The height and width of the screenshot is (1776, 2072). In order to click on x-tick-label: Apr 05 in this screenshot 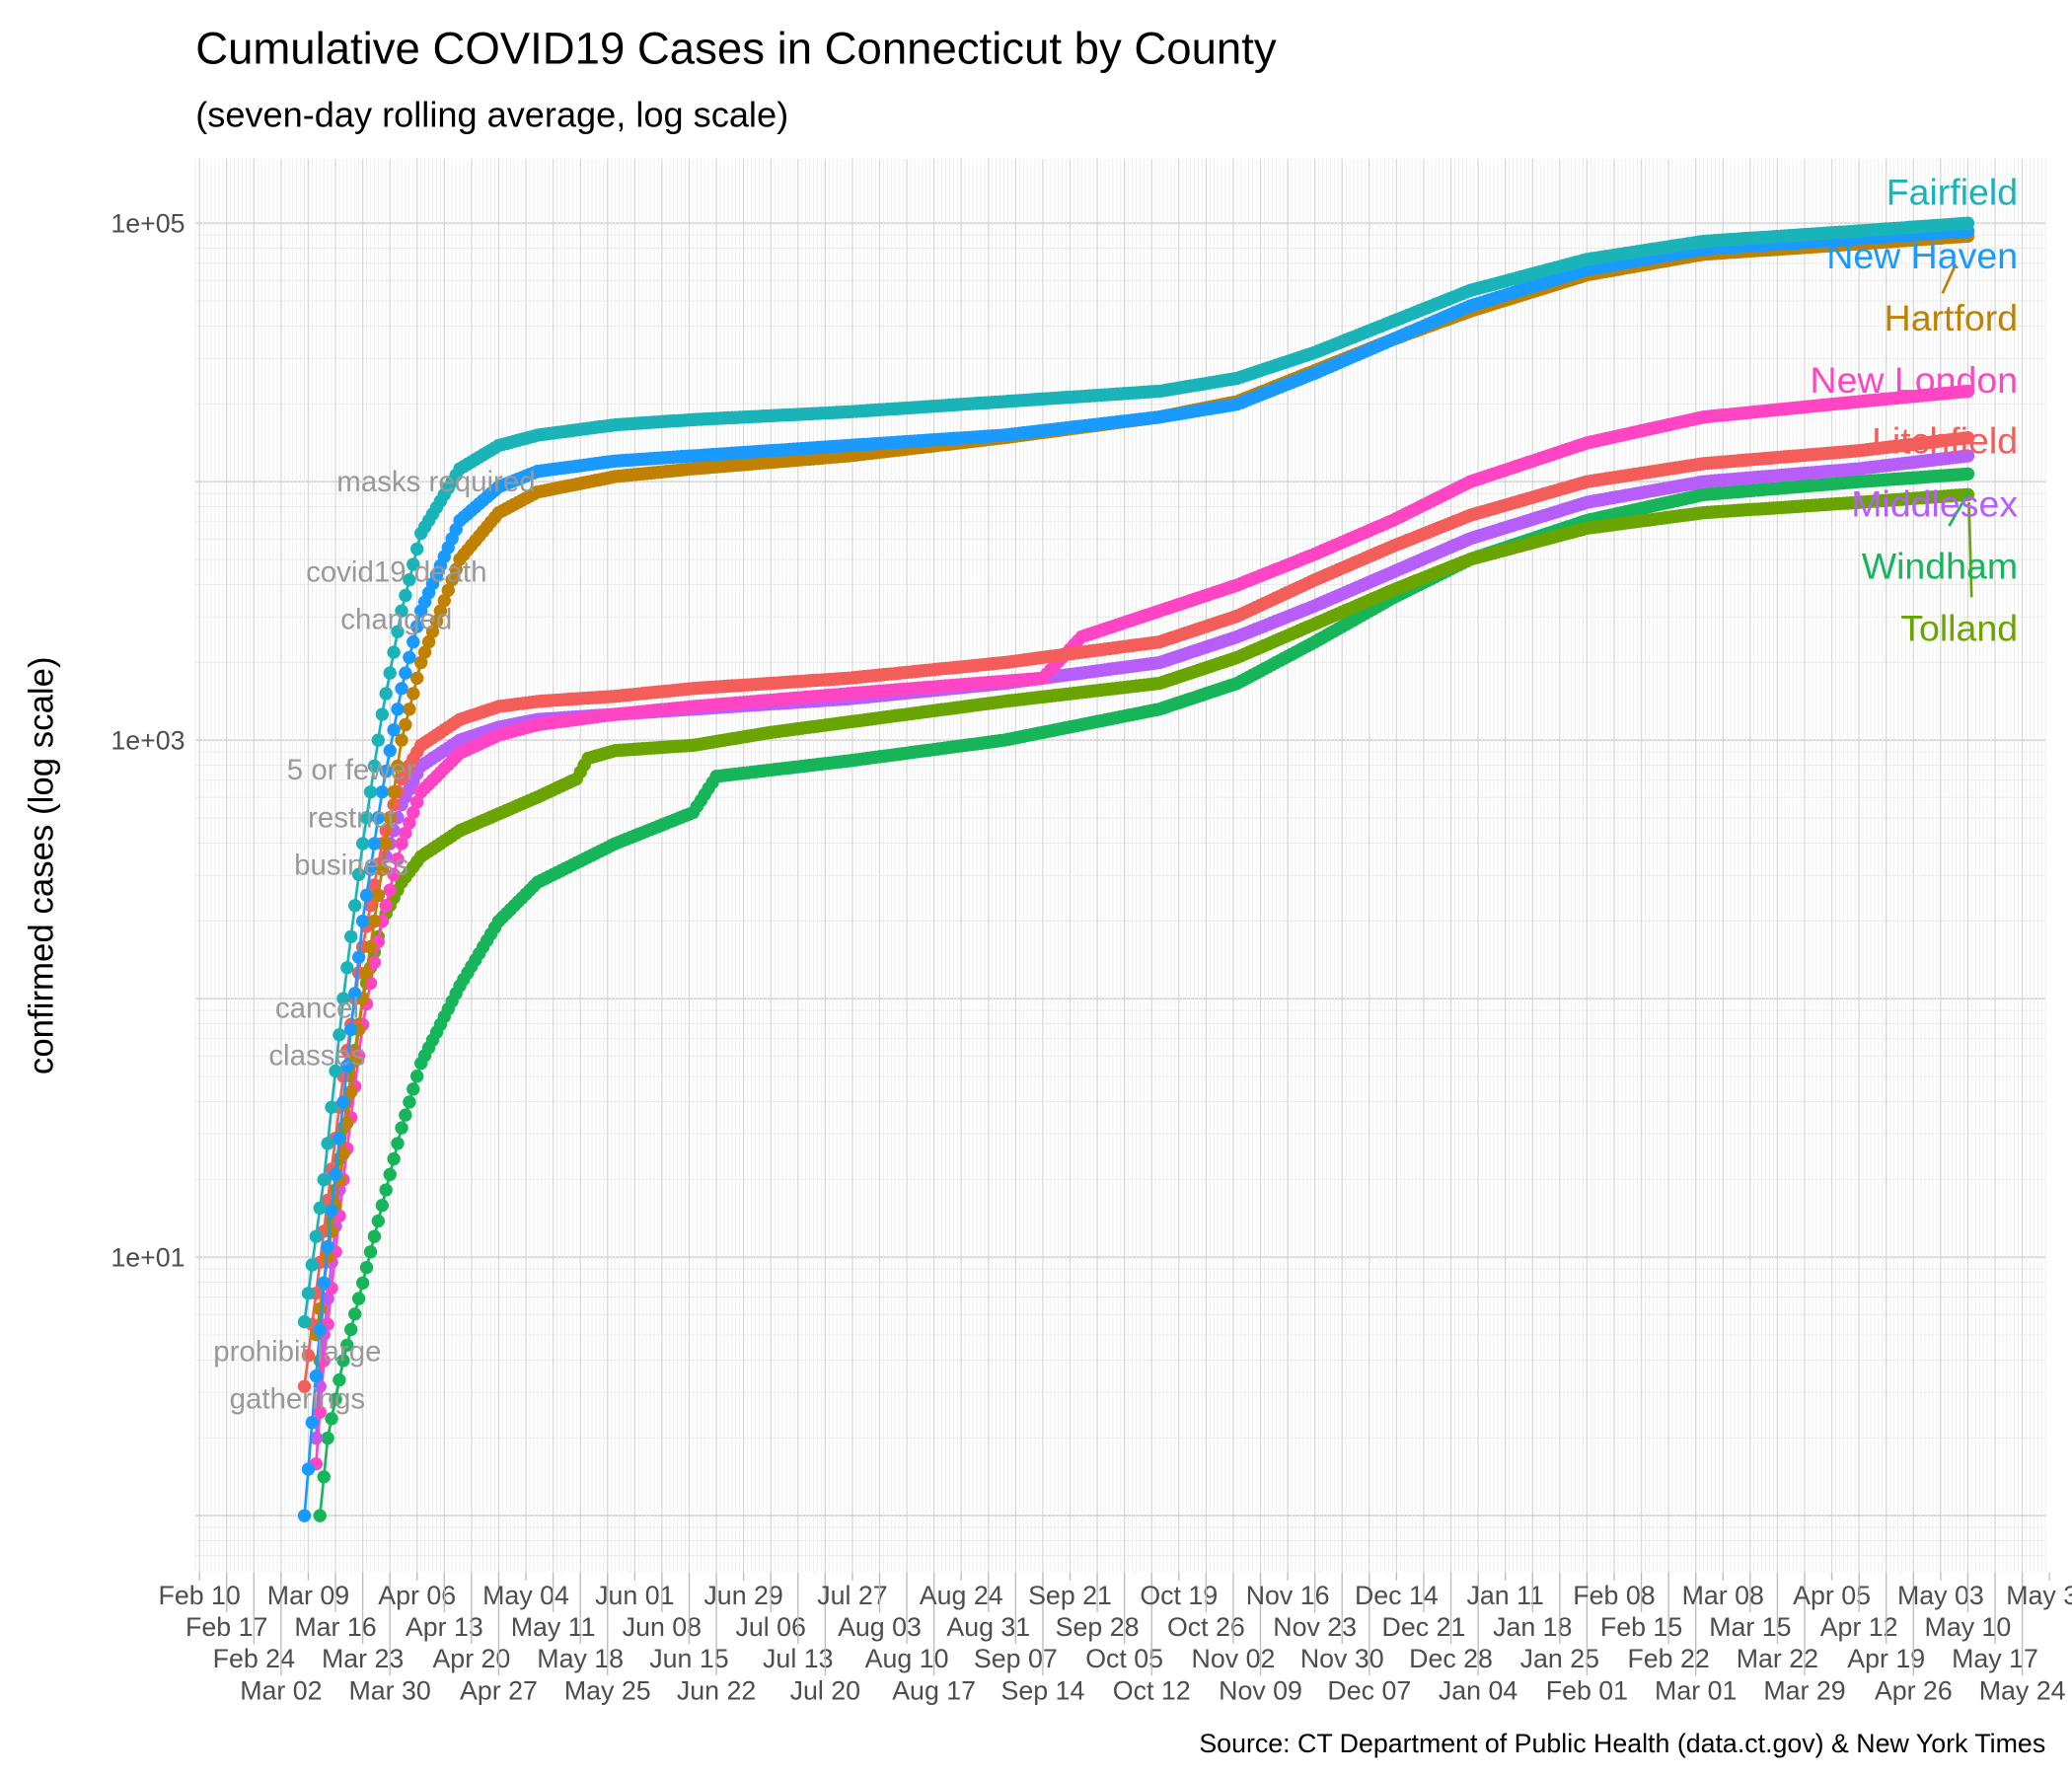, I will do `click(1832, 1595)`.